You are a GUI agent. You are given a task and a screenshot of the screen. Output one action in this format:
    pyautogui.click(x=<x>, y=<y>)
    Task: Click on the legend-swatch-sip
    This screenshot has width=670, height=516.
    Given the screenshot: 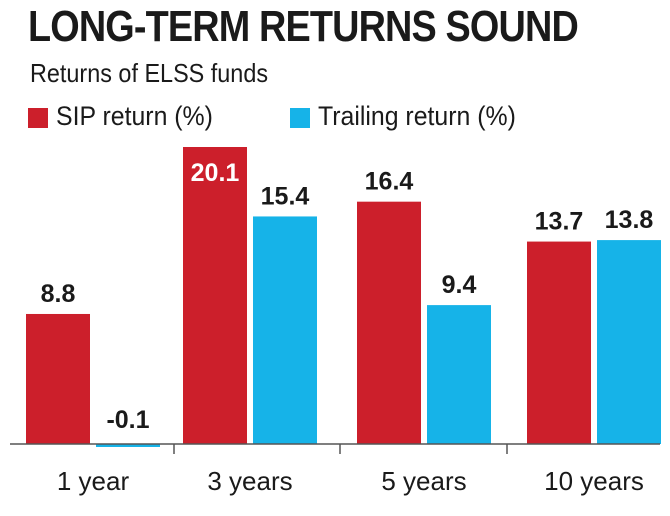 What is the action you would take?
    pyautogui.click(x=38, y=118)
    